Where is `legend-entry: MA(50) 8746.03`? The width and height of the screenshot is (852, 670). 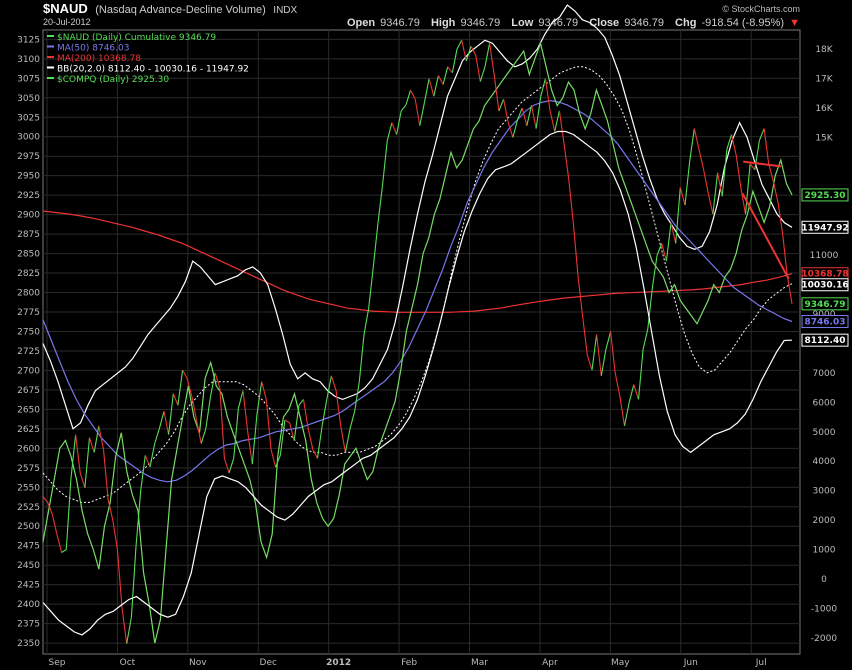
legend-entry: MA(50) 8746.03 is located at coordinates (93, 49).